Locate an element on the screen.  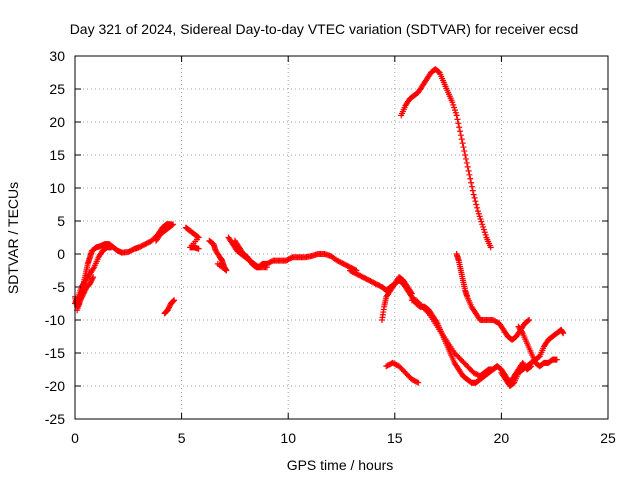
series-arc-m is located at coordinates (446, 158).